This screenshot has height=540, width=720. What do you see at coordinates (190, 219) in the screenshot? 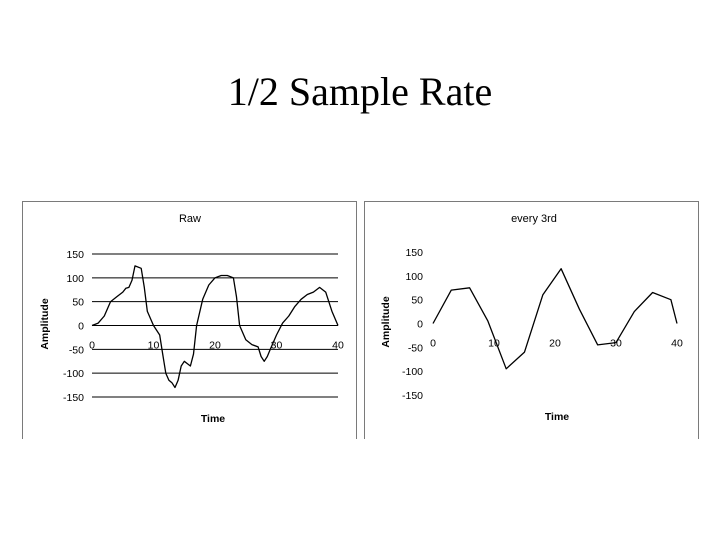
I see `chart-title: Raw` at bounding box center [190, 219].